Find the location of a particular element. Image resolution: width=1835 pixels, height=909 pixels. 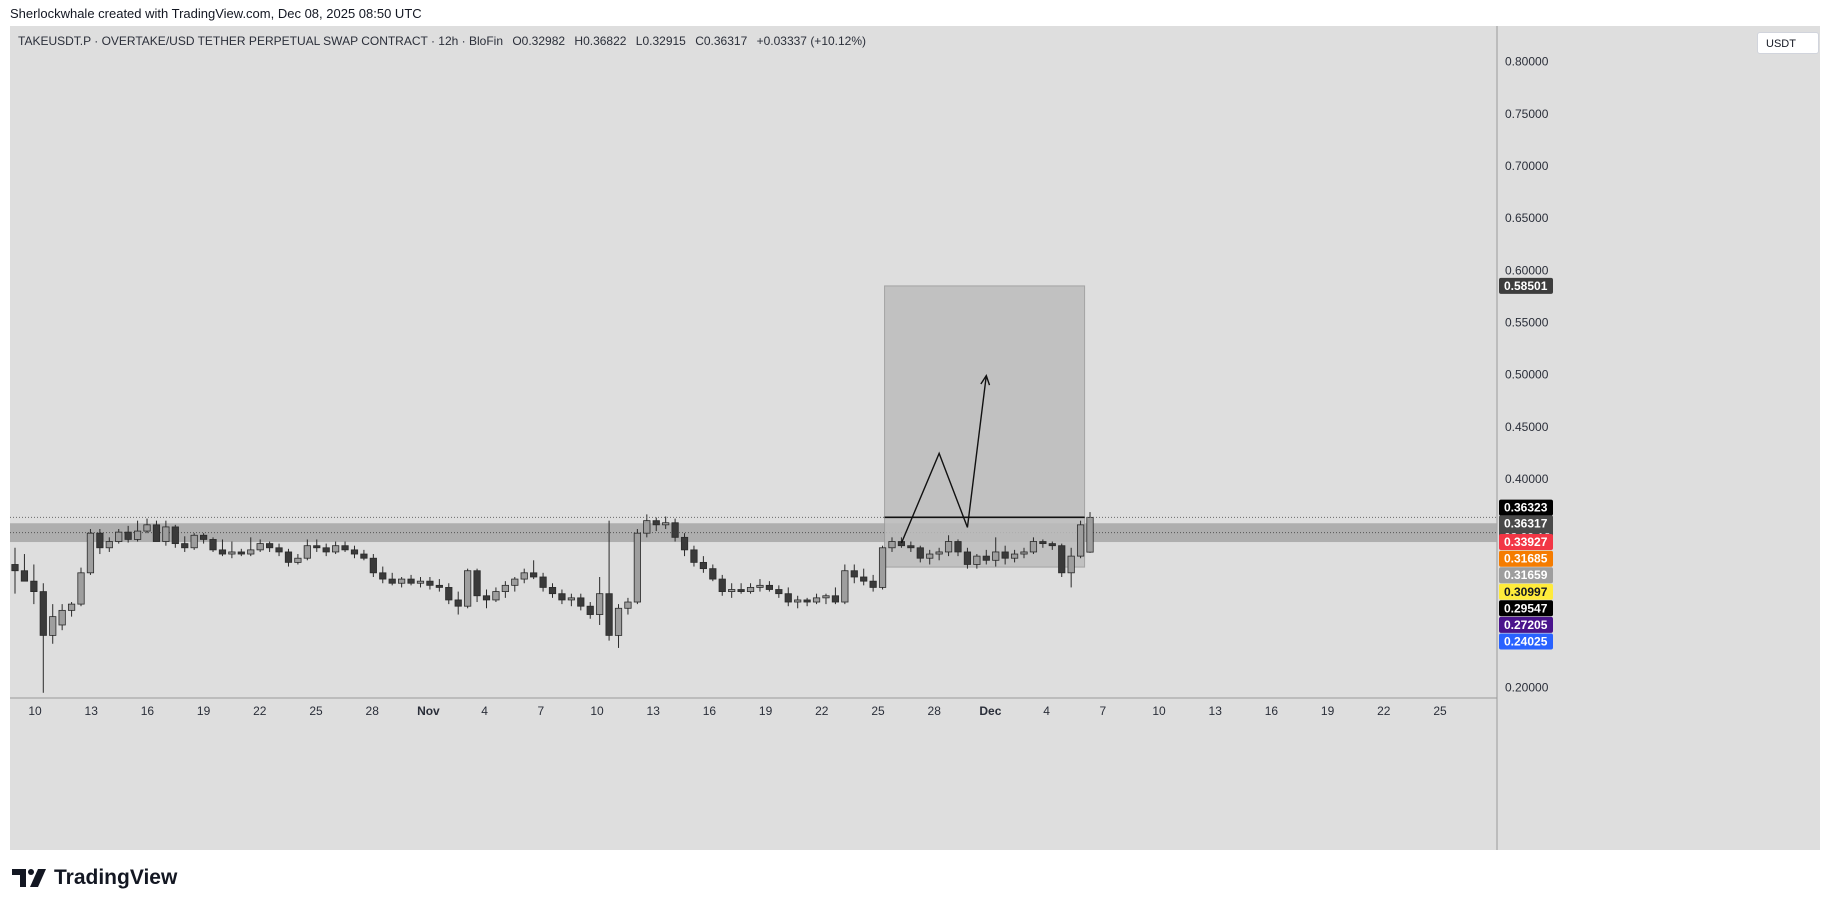

target-box is located at coordinates (985, 426).